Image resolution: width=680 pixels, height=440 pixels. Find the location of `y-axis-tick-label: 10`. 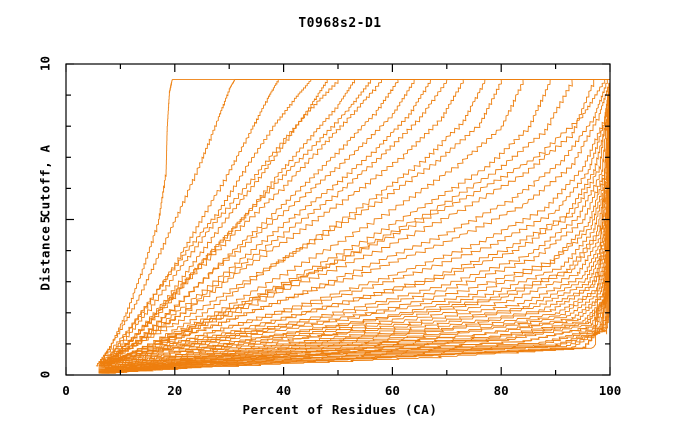

y-axis-tick-label: 10 is located at coordinates (45, 63).